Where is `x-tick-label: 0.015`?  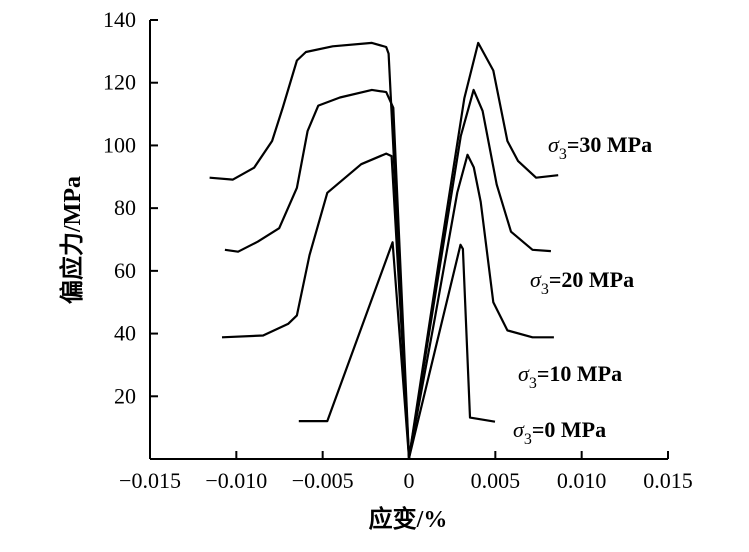 x-tick-label: 0.015 is located at coordinates (668, 480).